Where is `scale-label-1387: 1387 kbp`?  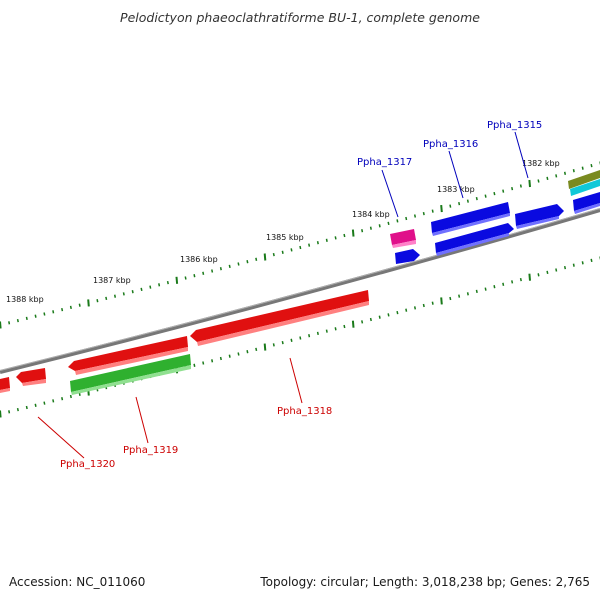 scale-label-1387: 1387 kbp is located at coordinates (112, 280).